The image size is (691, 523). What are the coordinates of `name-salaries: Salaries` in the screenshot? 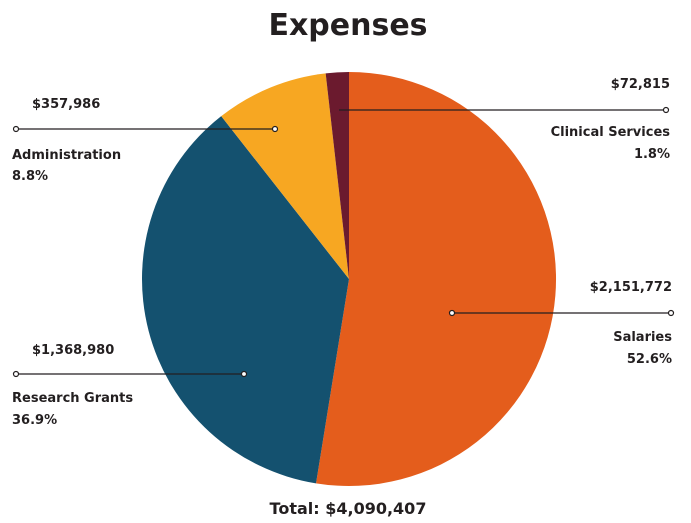 It's located at (642, 337).